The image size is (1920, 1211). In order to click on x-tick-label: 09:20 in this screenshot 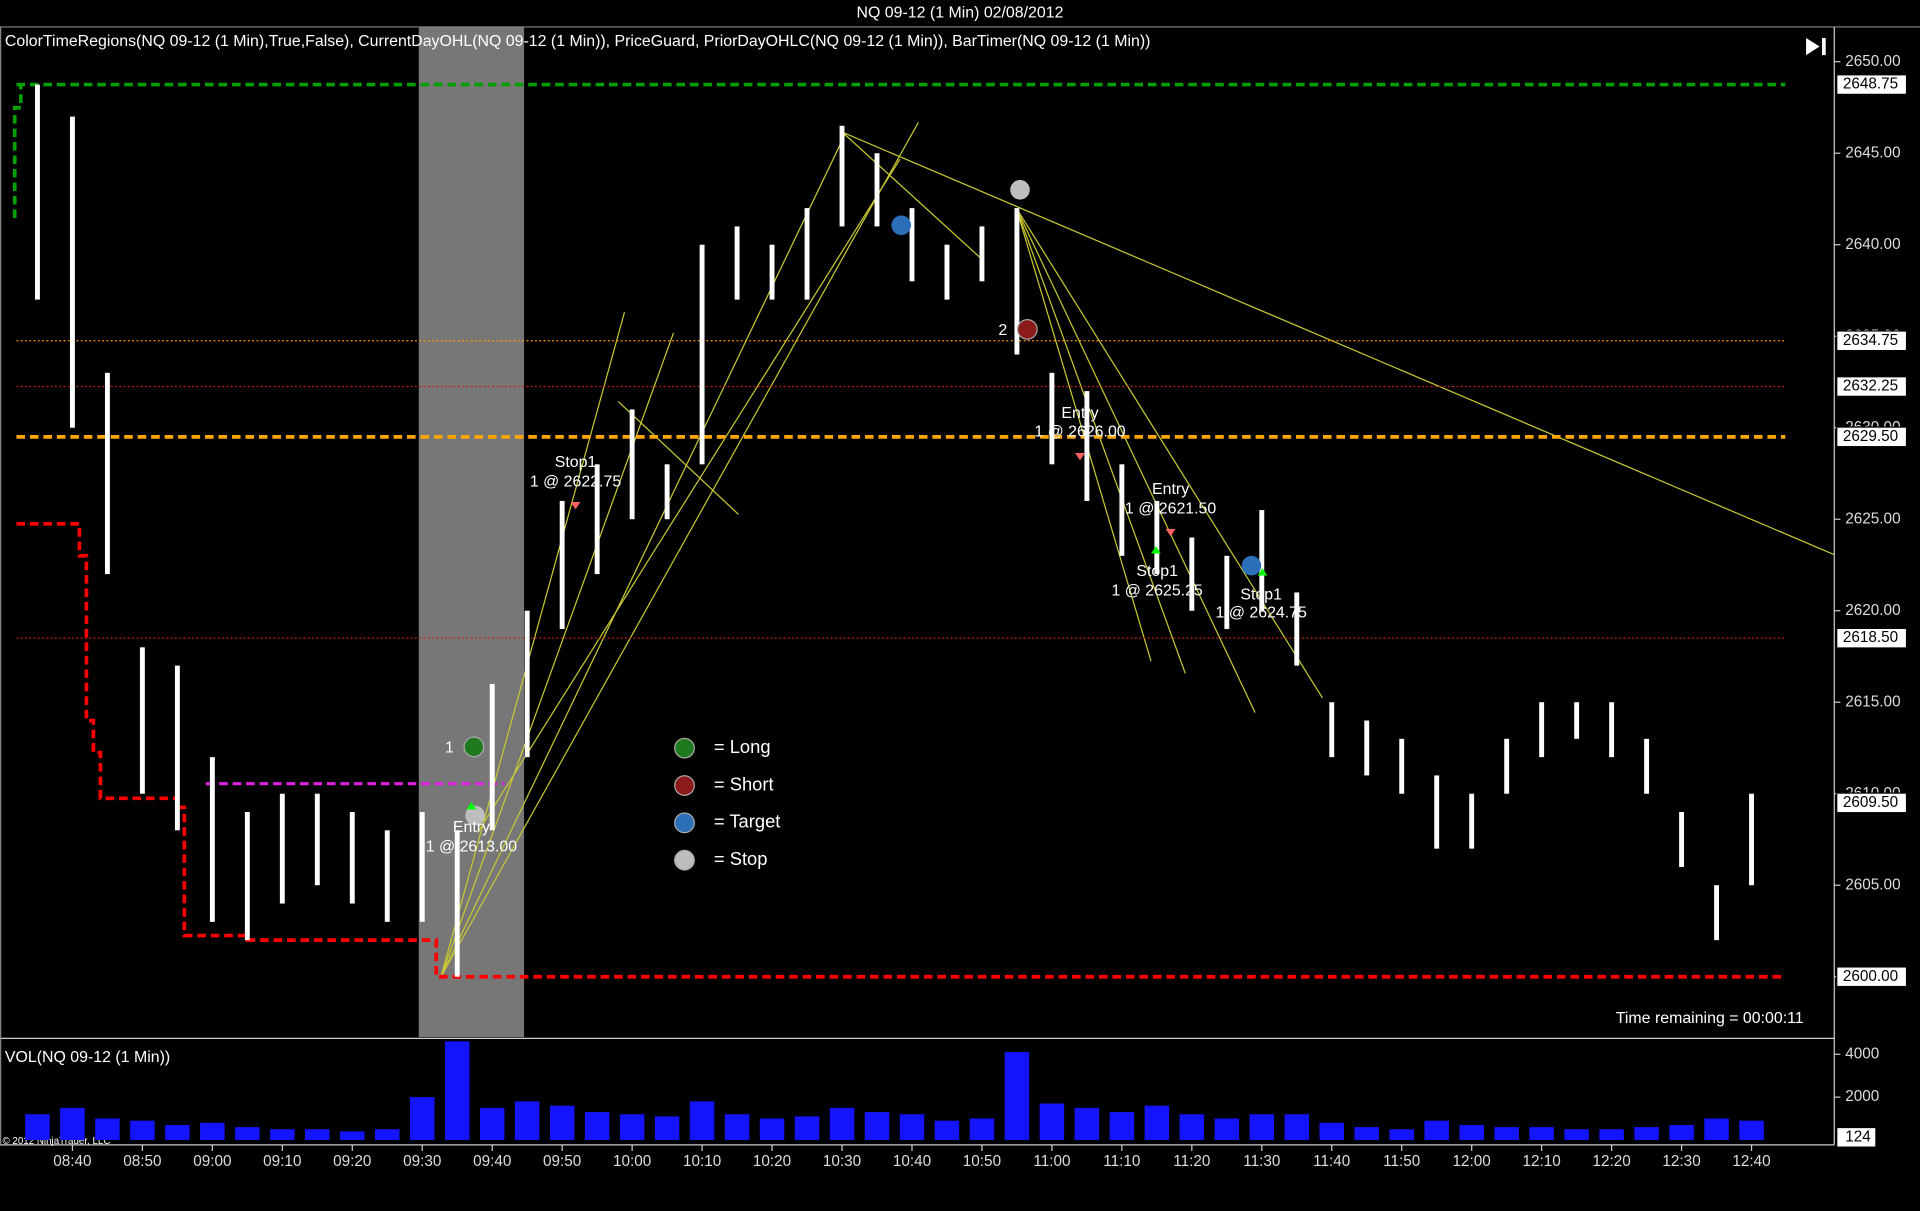, I will do `click(352, 1161)`.